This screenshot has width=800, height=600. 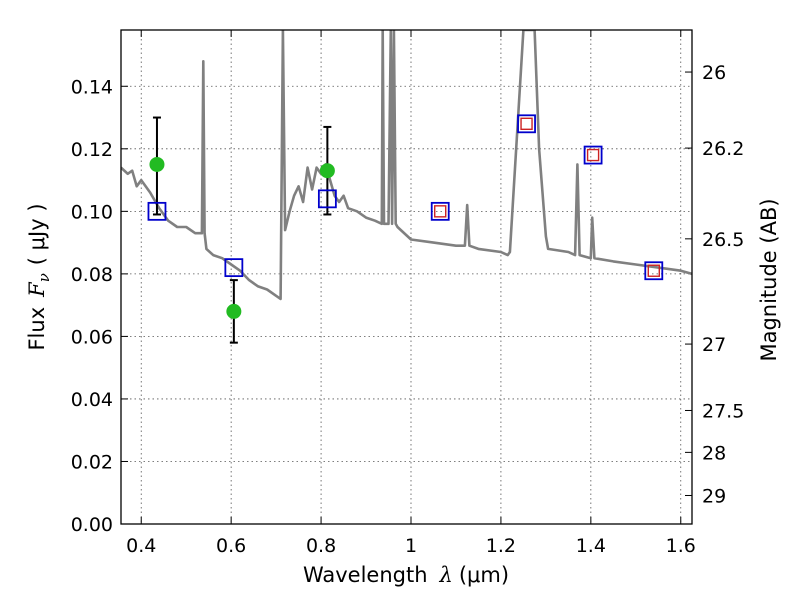 I want to click on y2-tick-label: 26.2, so click(x=723, y=149).